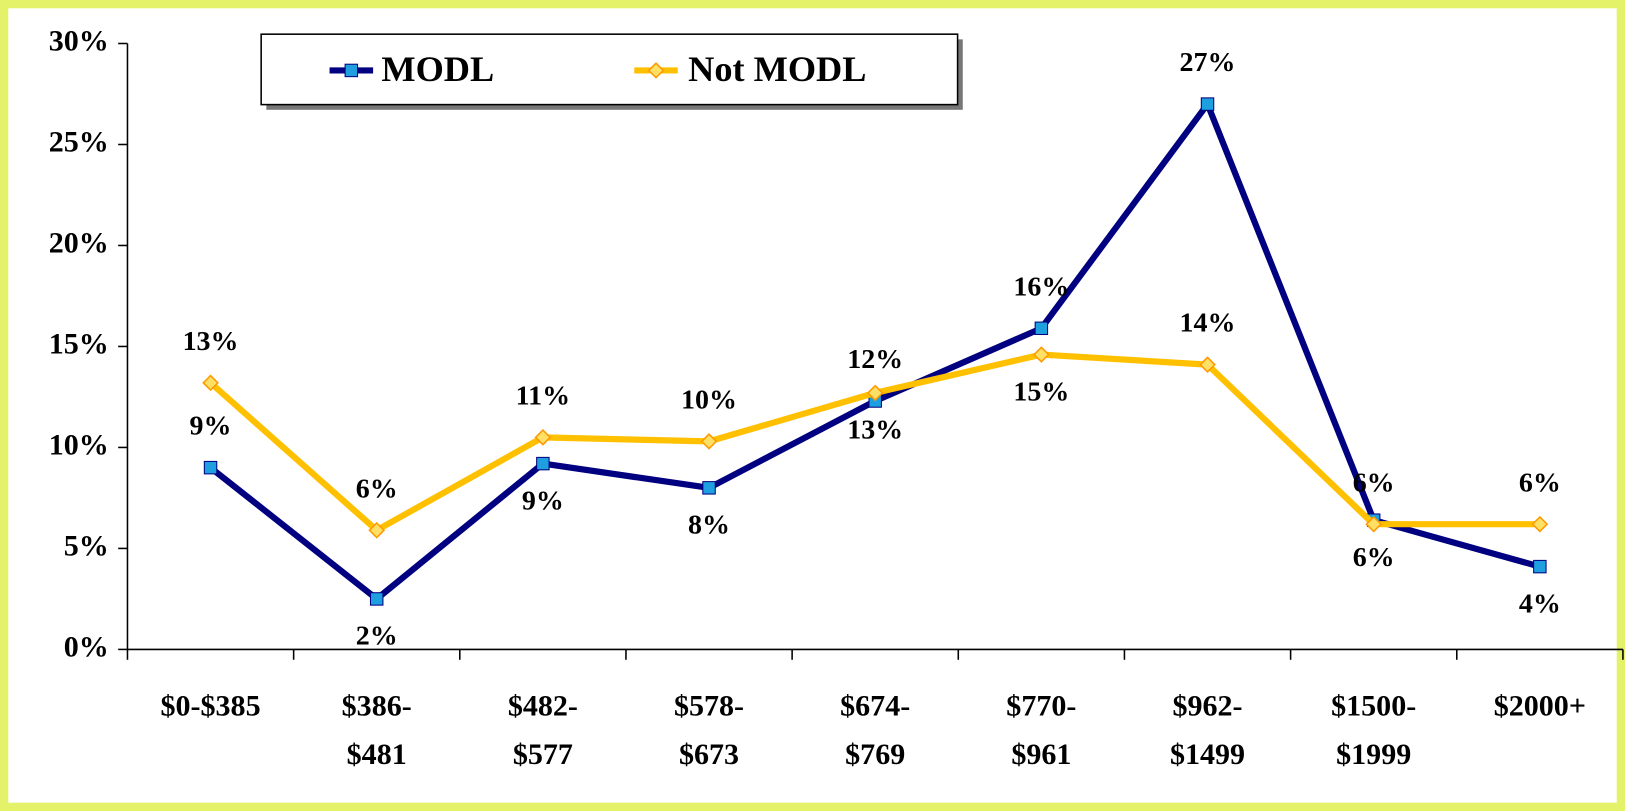  I want to click on legend-box, so click(609, 69).